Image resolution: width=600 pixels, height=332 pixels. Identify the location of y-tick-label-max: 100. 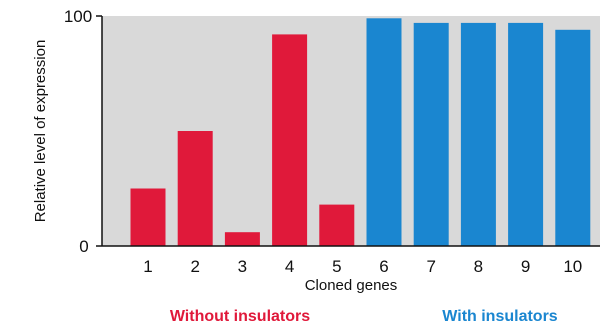
(78, 16).